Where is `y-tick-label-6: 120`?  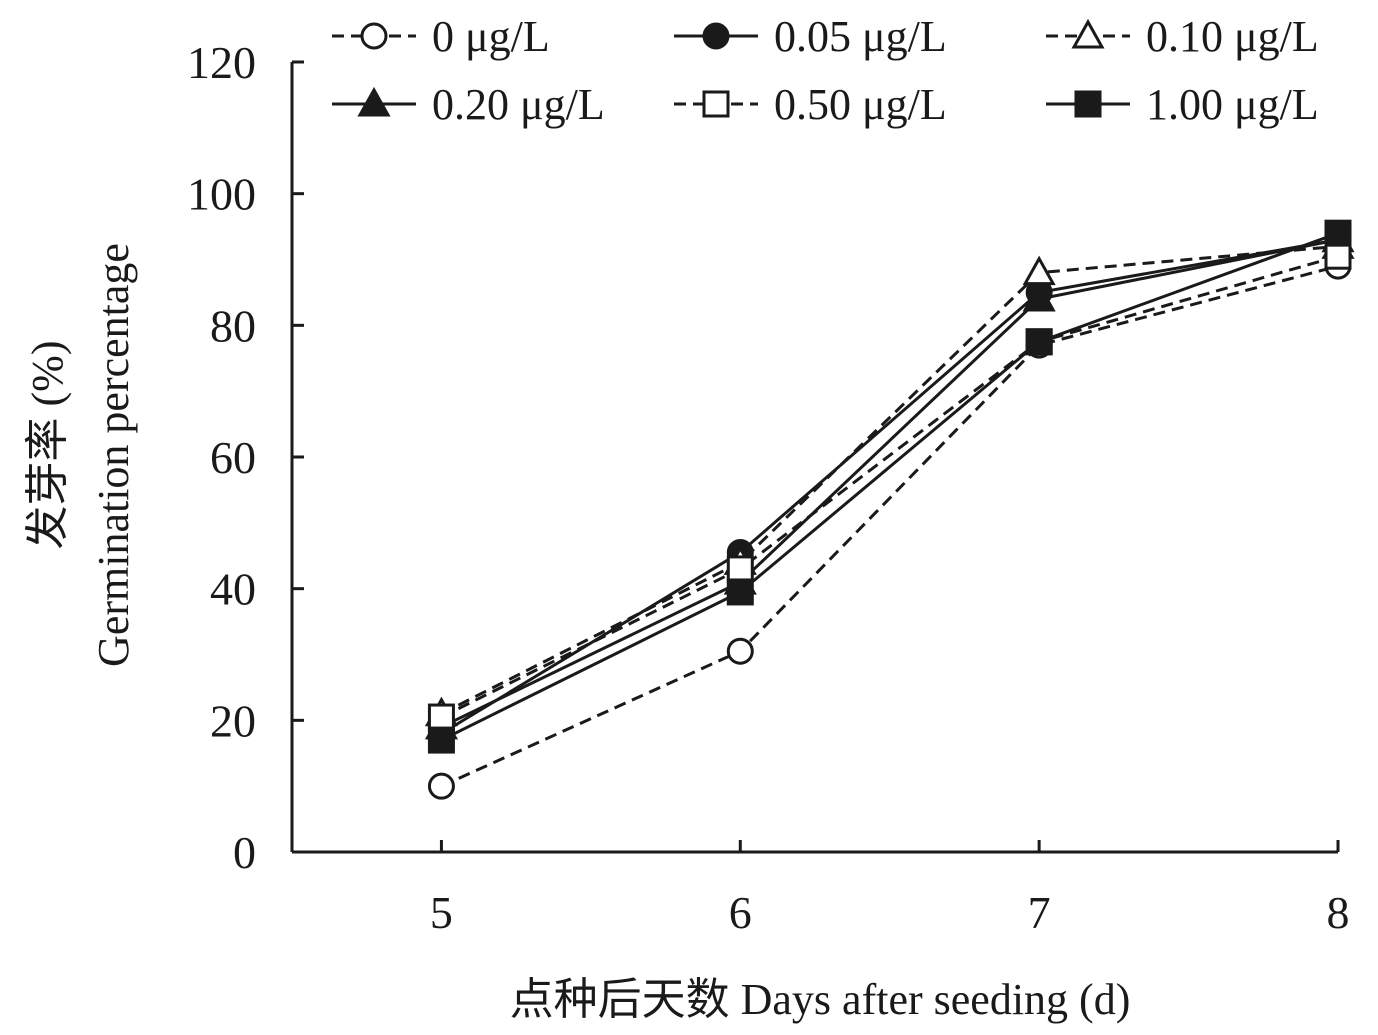
y-tick-label-6: 120 is located at coordinates (221, 62).